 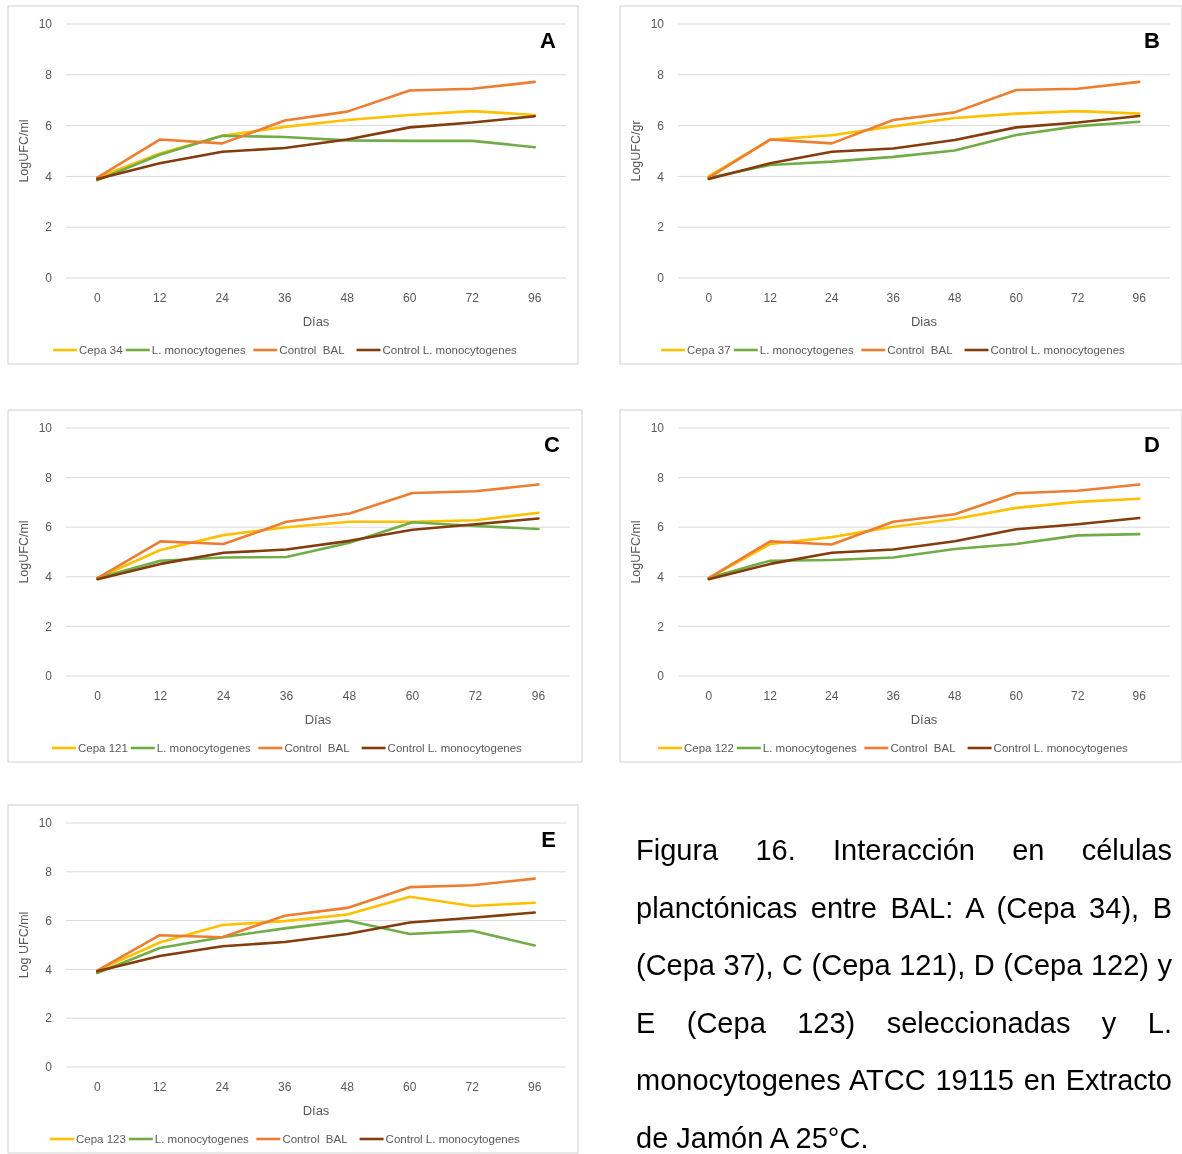 I want to click on text: Figura 16. Interacción en células planctónicas entre BAL: A (Cepa 34), B (Cepa 37), C (Cepa 121), D (Cepa 122) y E (Cepa 123) seleccionadas y L. monocytogenes ATCC 19115 en Extracto de Jamón A 25°C., so click(x=904, y=993).